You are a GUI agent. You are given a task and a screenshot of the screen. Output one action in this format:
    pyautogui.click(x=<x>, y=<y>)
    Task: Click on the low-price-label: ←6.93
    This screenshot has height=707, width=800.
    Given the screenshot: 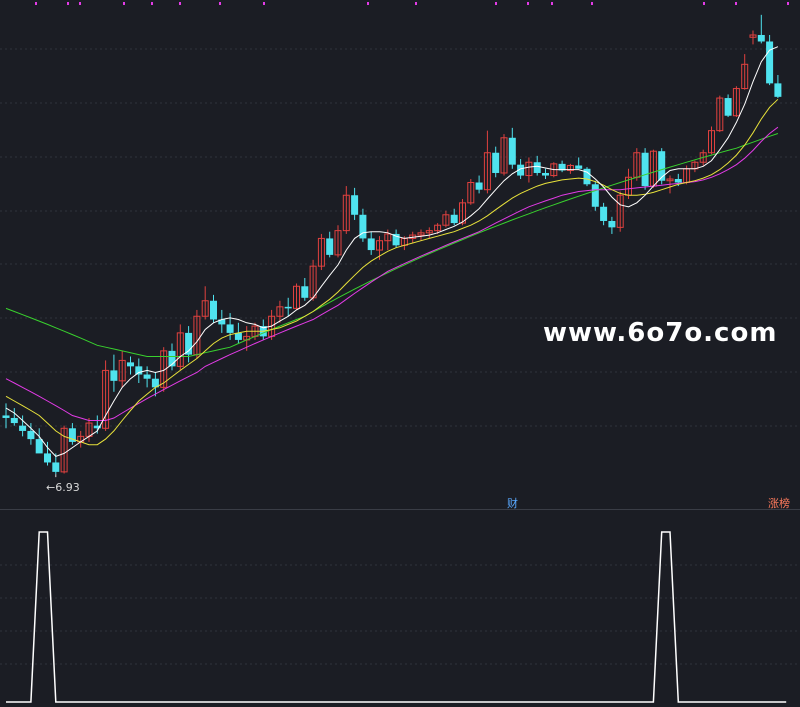 What is the action you would take?
    pyautogui.click(x=63, y=487)
    